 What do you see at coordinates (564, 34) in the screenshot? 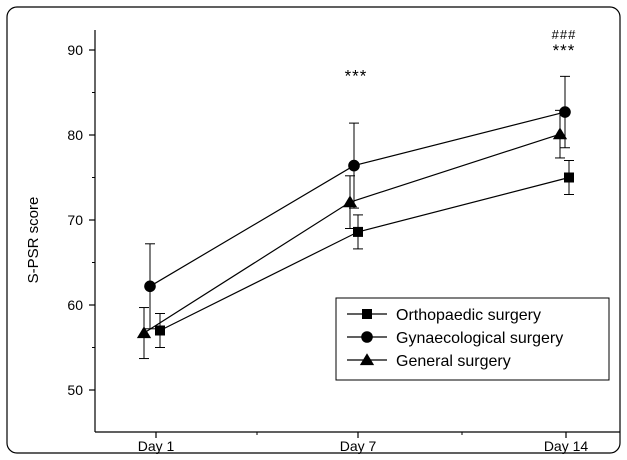
I see `significance-annotation: ###` at bounding box center [564, 34].